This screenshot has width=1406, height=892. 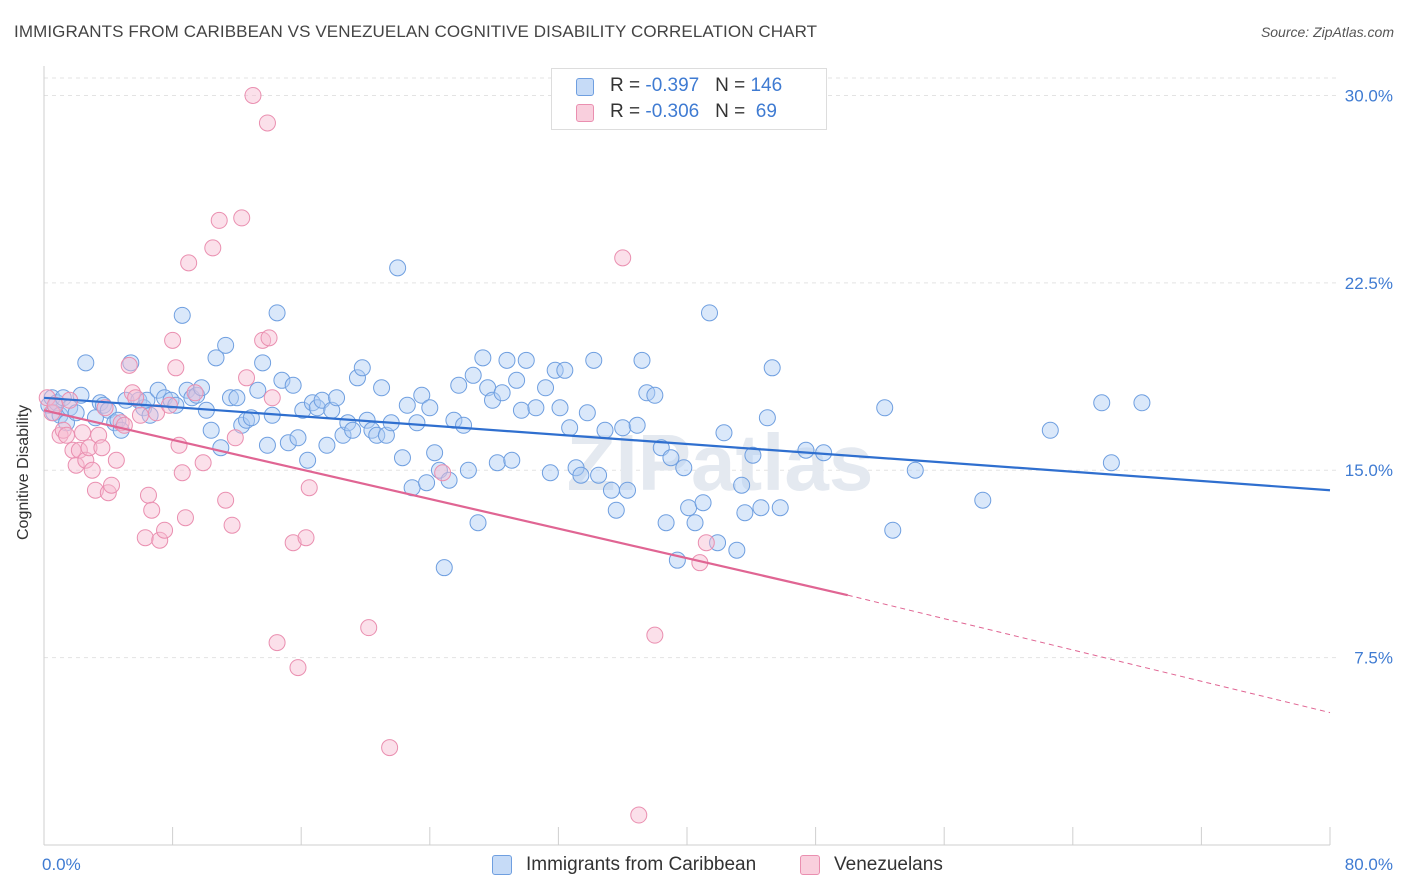 I want to click on legend-n-value: 146, so click(x=766, y=85).